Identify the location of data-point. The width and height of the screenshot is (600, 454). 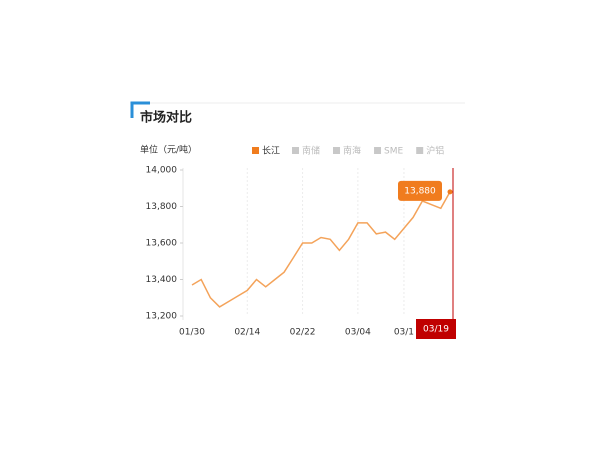
(450, 192).